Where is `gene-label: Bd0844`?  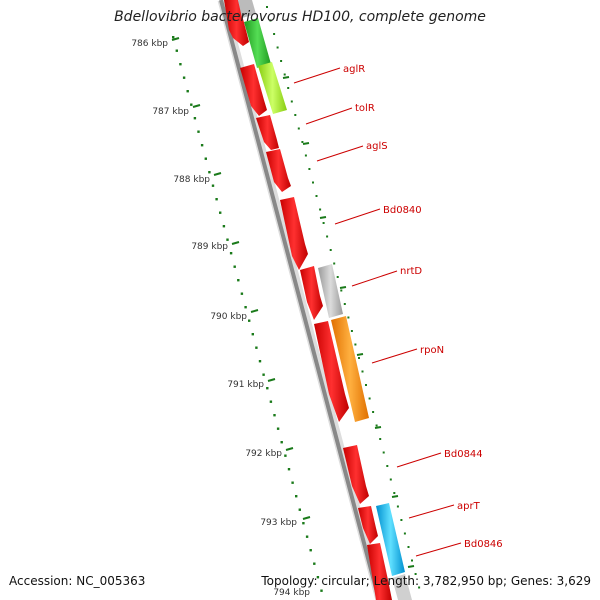 gene-label: Bd0844 is located at coordinates (463, 454).